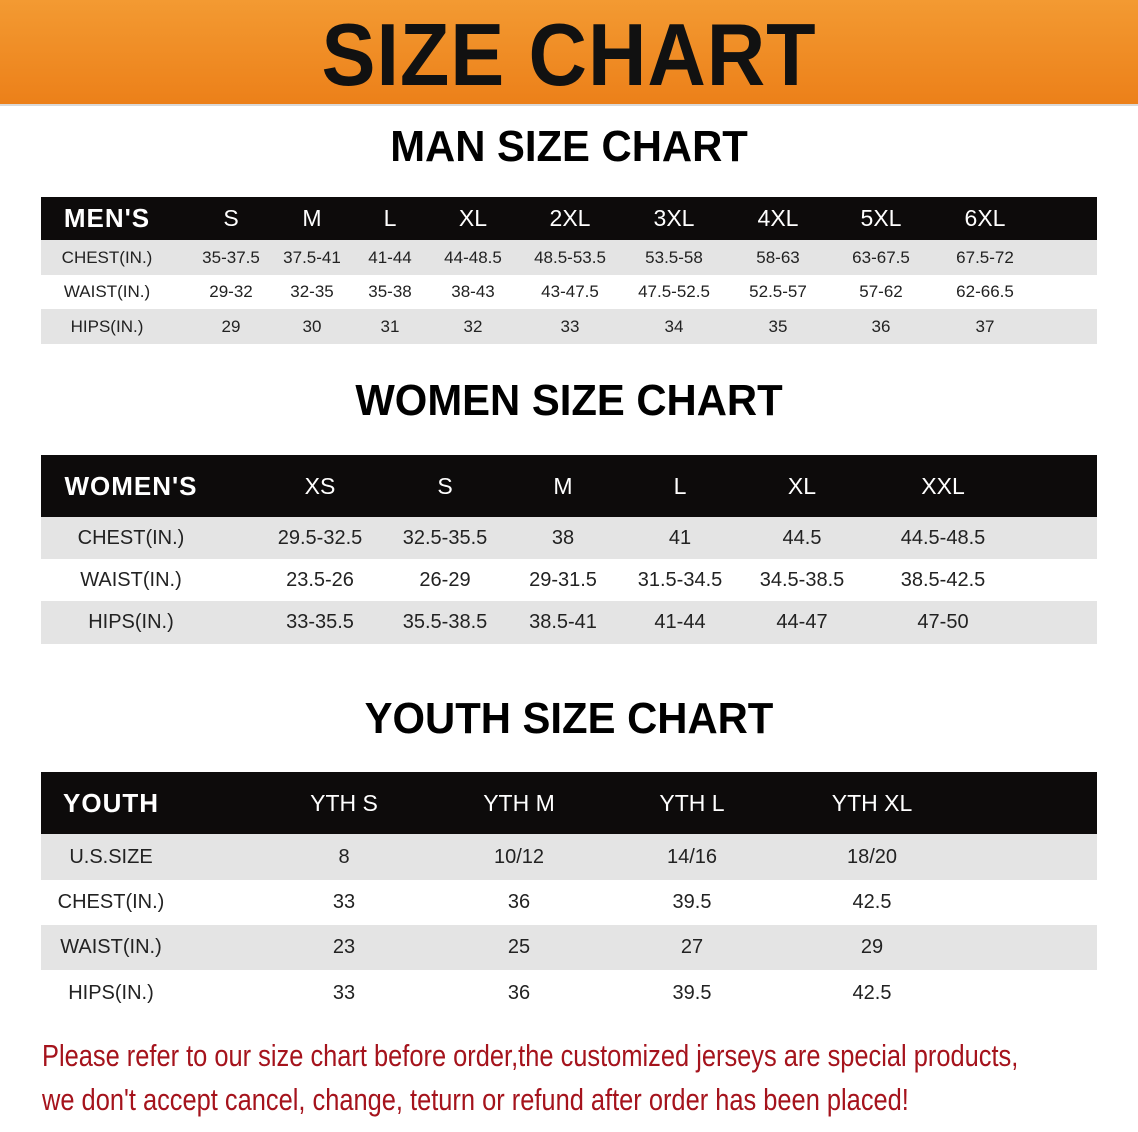  What do you see at coordinates (872, 856) in the screenshot?
I see `measurement-value: 18/20` at bounding box center [872, 856].